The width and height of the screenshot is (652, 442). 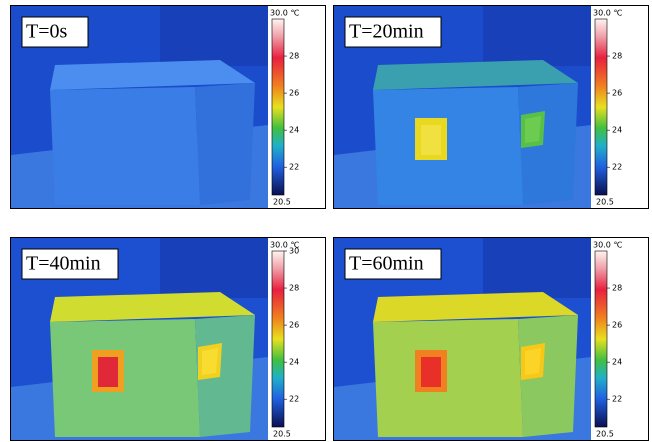 What do you see at coordinates (294, 251) in the screenshot?
I see `tick-label: 30` at bounding box center [294, 251].